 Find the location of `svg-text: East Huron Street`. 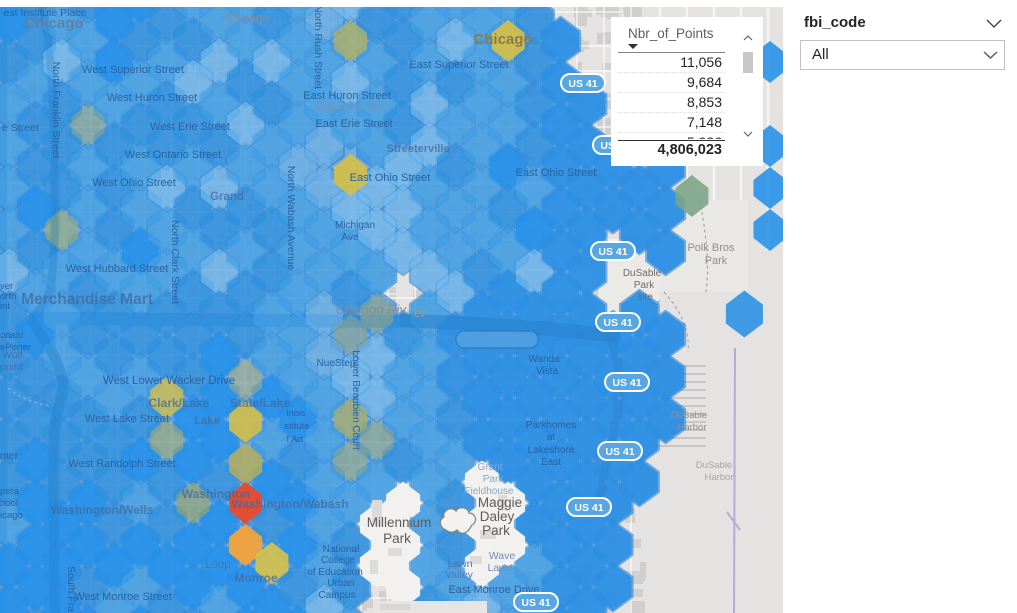

svg-text: East Huron Street is located at coordinates (346, 96).